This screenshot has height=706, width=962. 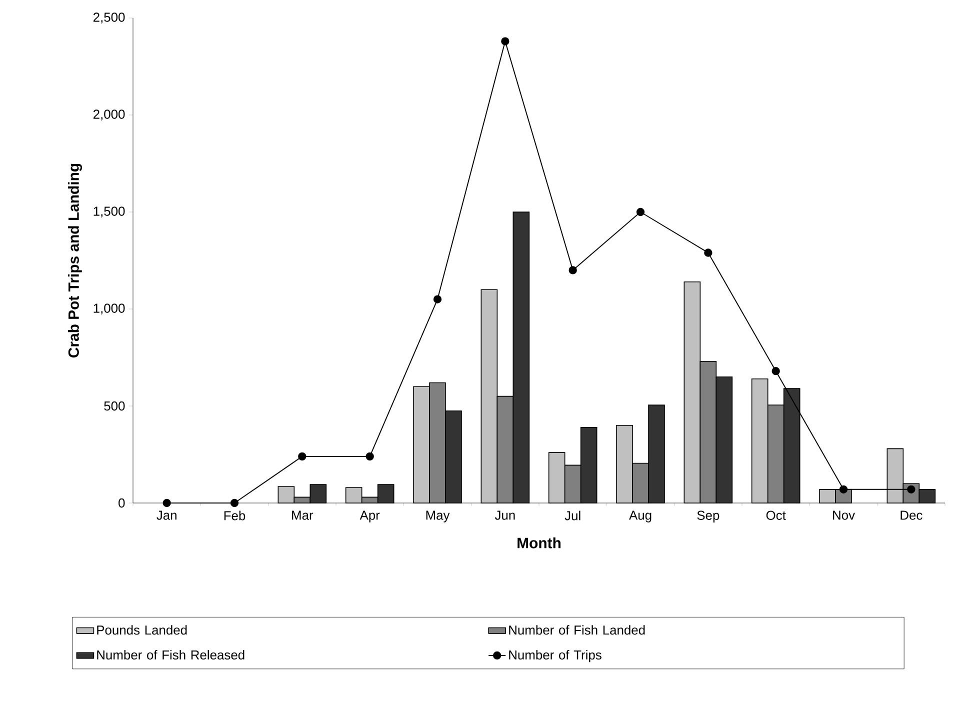 What do you see at coordinates (844, 515) in the screenshot?
I see `x-tick-label: Nov` at bounding box center [844, 515].